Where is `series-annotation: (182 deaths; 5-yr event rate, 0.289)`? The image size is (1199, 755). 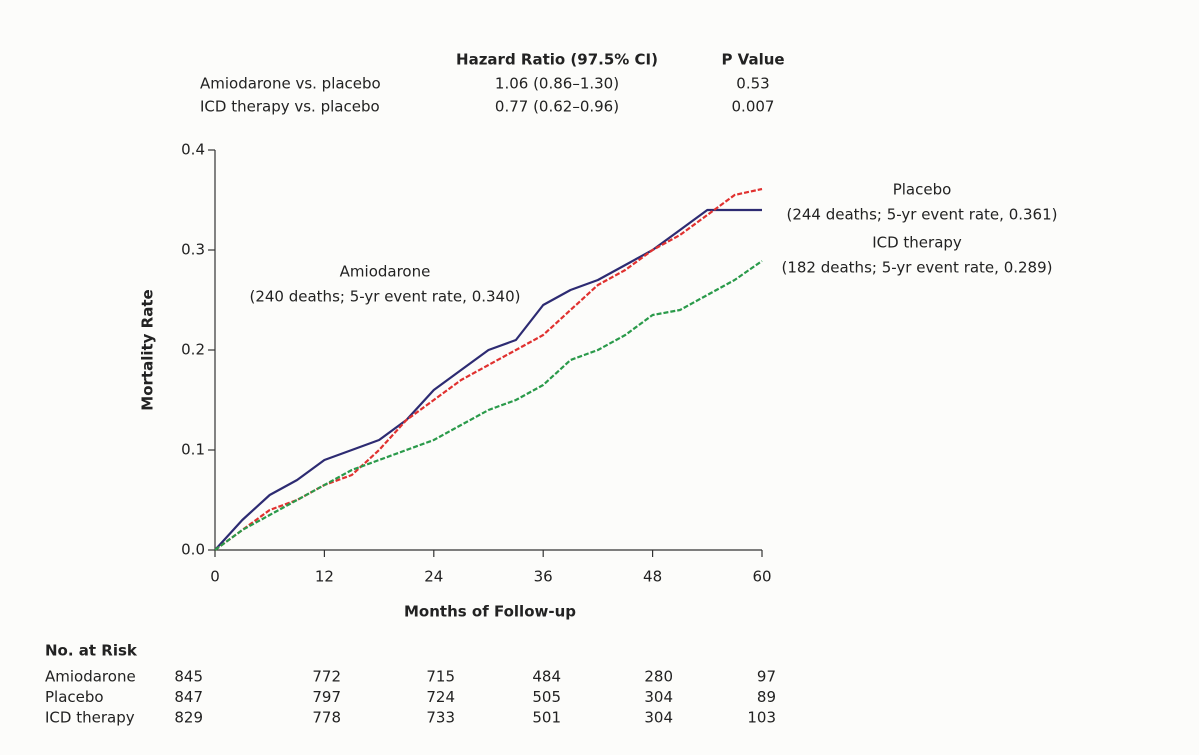
series-annotation: (182 deaths; 5-yr event rate, 0.289) is located at coordinates (916, 268).